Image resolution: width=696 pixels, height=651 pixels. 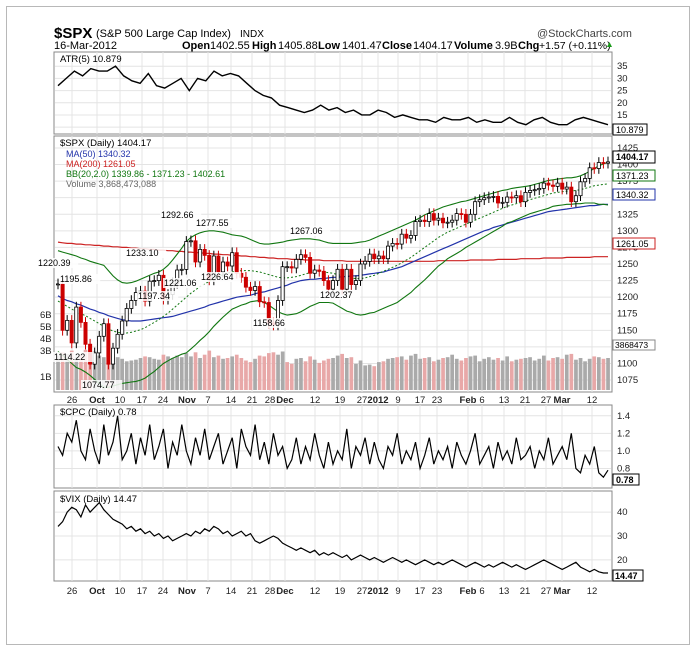 I want to click on ma200-last-value: 1261.05, so click(x=632, y=244).